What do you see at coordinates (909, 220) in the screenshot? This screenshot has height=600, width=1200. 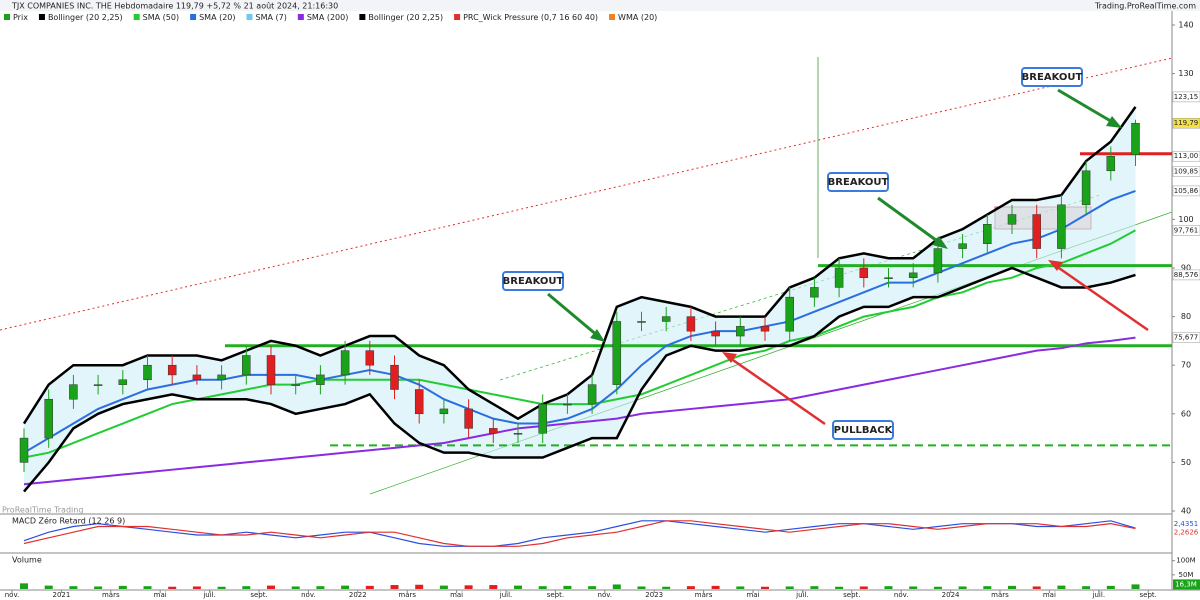 I see `arrow` at bounding box center [909, 220].